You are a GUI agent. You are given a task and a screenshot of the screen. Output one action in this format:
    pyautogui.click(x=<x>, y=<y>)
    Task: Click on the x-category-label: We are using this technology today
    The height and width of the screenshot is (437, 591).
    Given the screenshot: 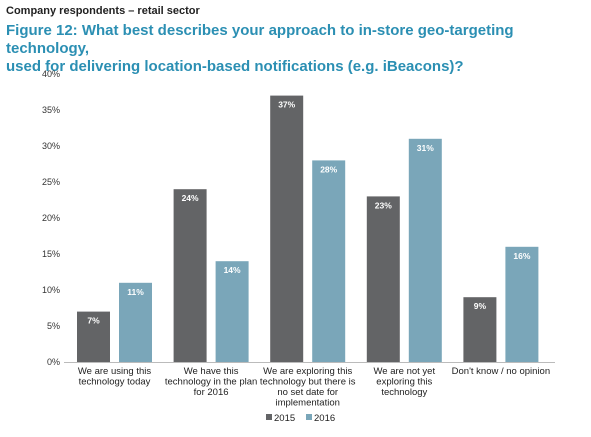 What is the action you would take?
    pyautogui.click(x=114, y=377)
    